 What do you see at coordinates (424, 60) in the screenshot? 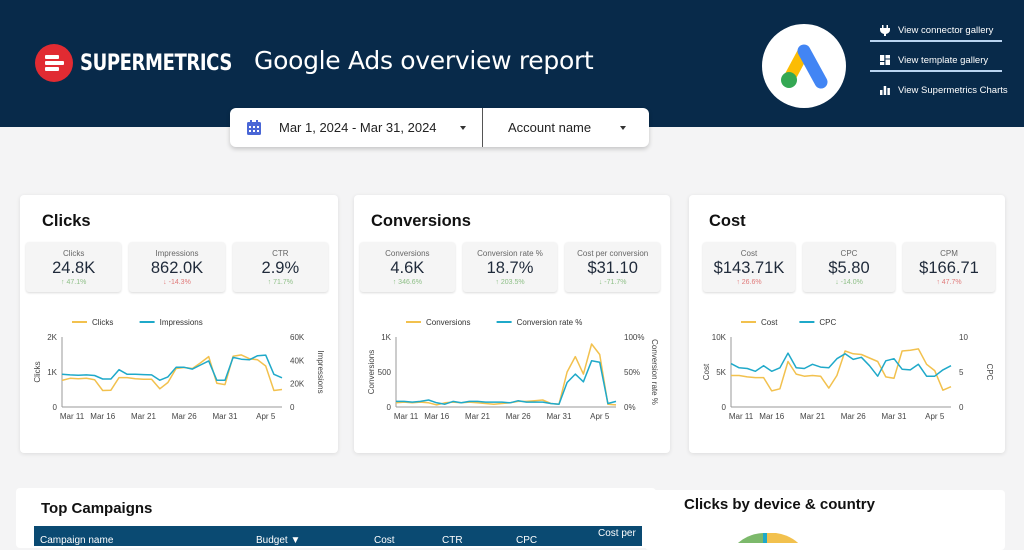
I see `page-title: Google Ads overview report` at bounding box center [424, 60].